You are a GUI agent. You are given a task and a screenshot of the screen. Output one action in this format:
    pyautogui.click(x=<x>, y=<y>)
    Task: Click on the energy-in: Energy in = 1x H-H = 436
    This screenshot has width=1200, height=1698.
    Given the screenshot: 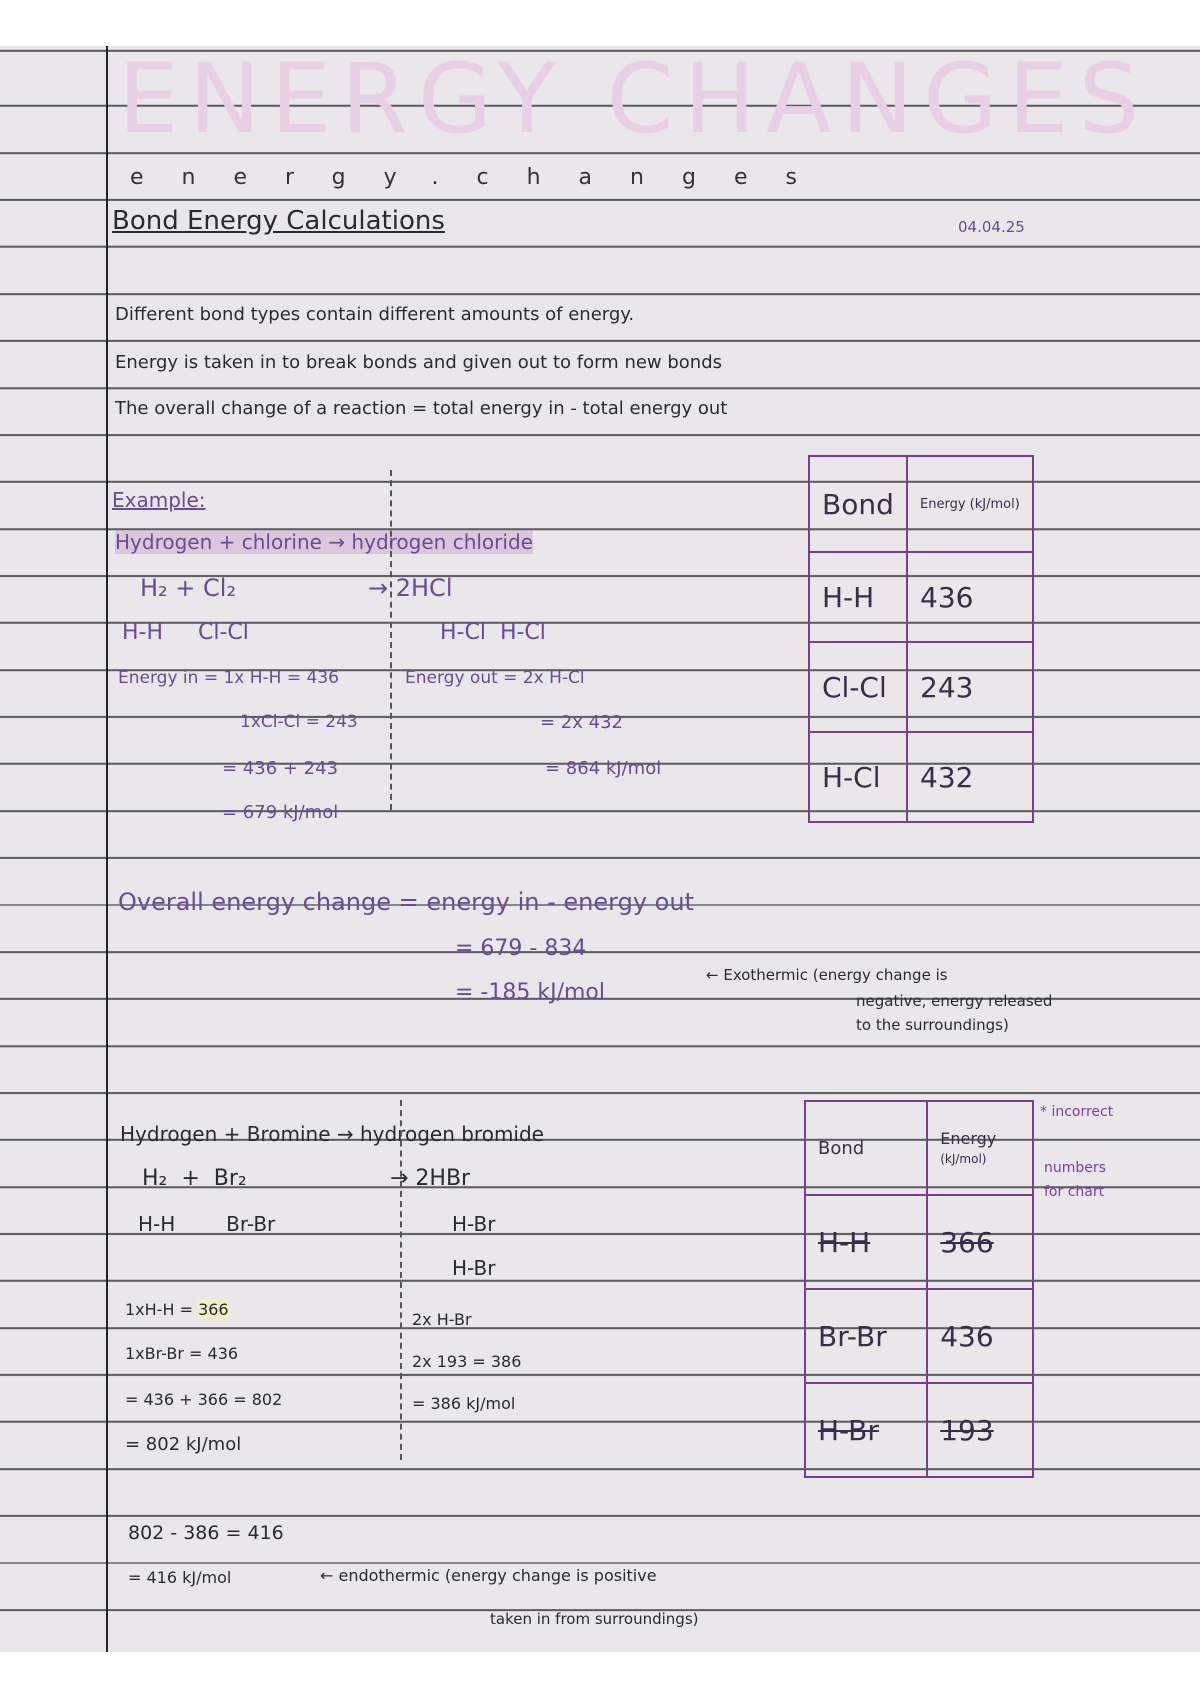 What is the action you would take?
    pyautogui.click(x=228, y=678)
    